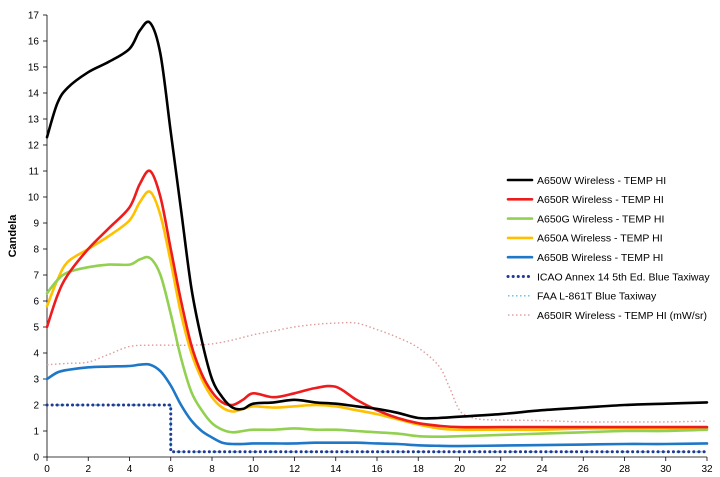  I want to click on x-tick-label: 30, so click(666, 469).